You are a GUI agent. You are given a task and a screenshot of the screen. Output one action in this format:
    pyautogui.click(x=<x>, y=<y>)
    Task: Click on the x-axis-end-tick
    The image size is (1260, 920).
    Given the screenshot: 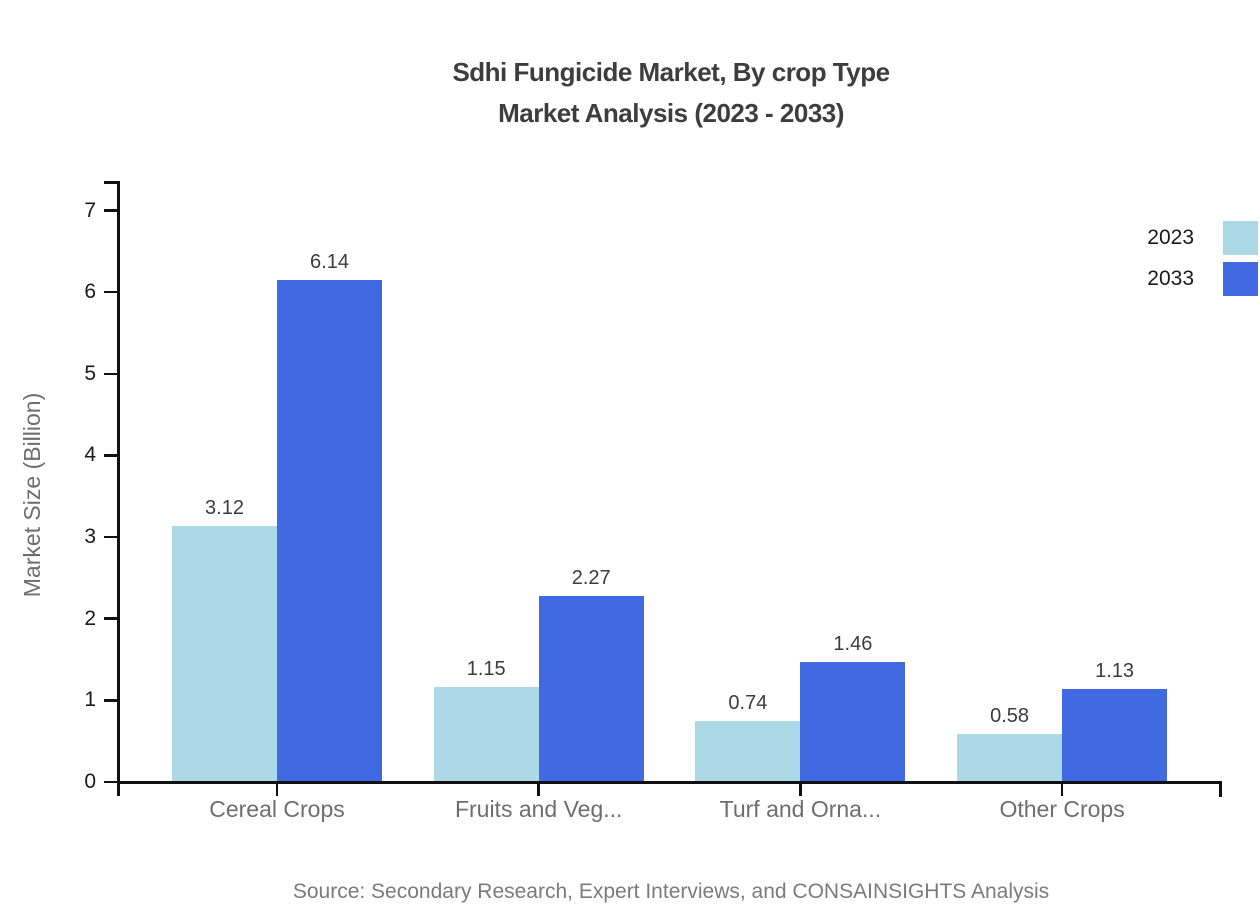 What is the action you would take?
    pyautogui.click(x=1220, y=790)
    